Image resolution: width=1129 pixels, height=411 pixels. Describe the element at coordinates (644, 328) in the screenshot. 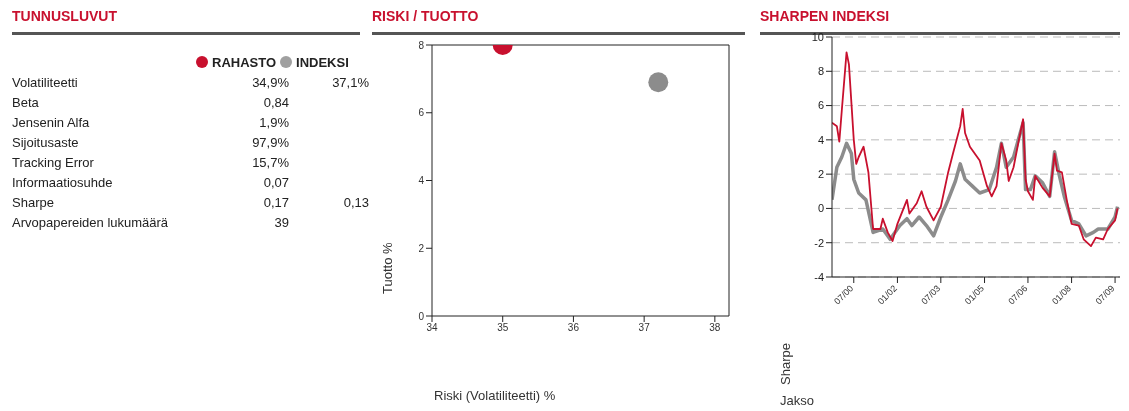

I see `x-tick-label: 37` at that location.